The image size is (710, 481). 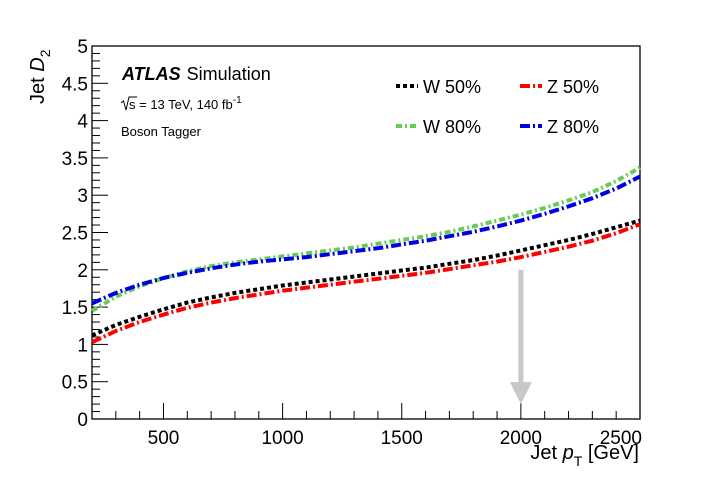 I want to click on y-tick-label: 4.5, so click(x=75, y=84).